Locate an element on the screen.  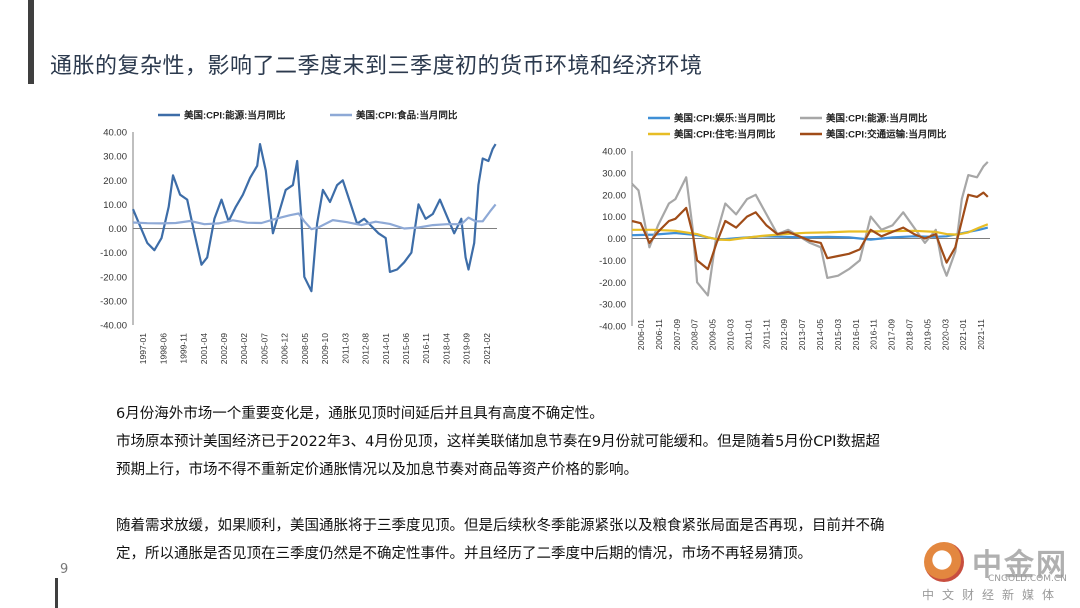
x-tick-label: 2012-08 is located at coordinates (366, 348).